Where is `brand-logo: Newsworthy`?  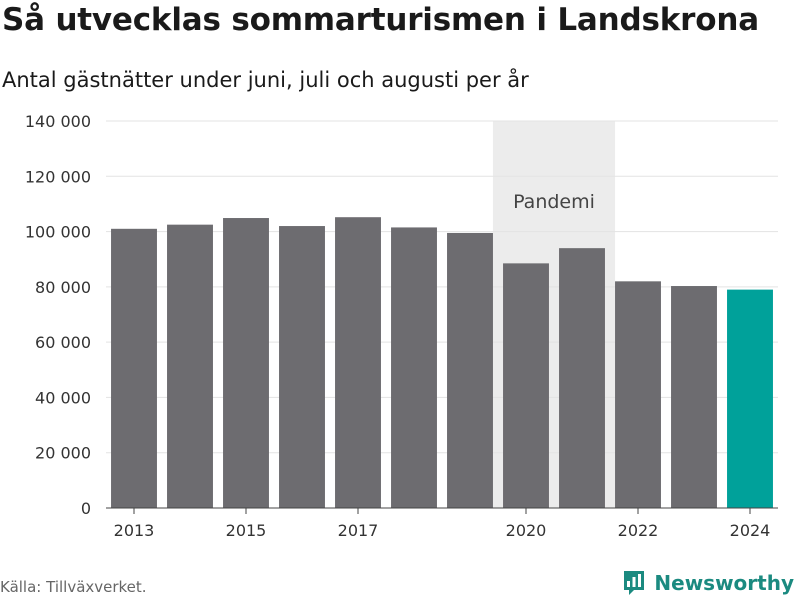 brand-logo: Newsworthy is located at coordinates (708, 583).